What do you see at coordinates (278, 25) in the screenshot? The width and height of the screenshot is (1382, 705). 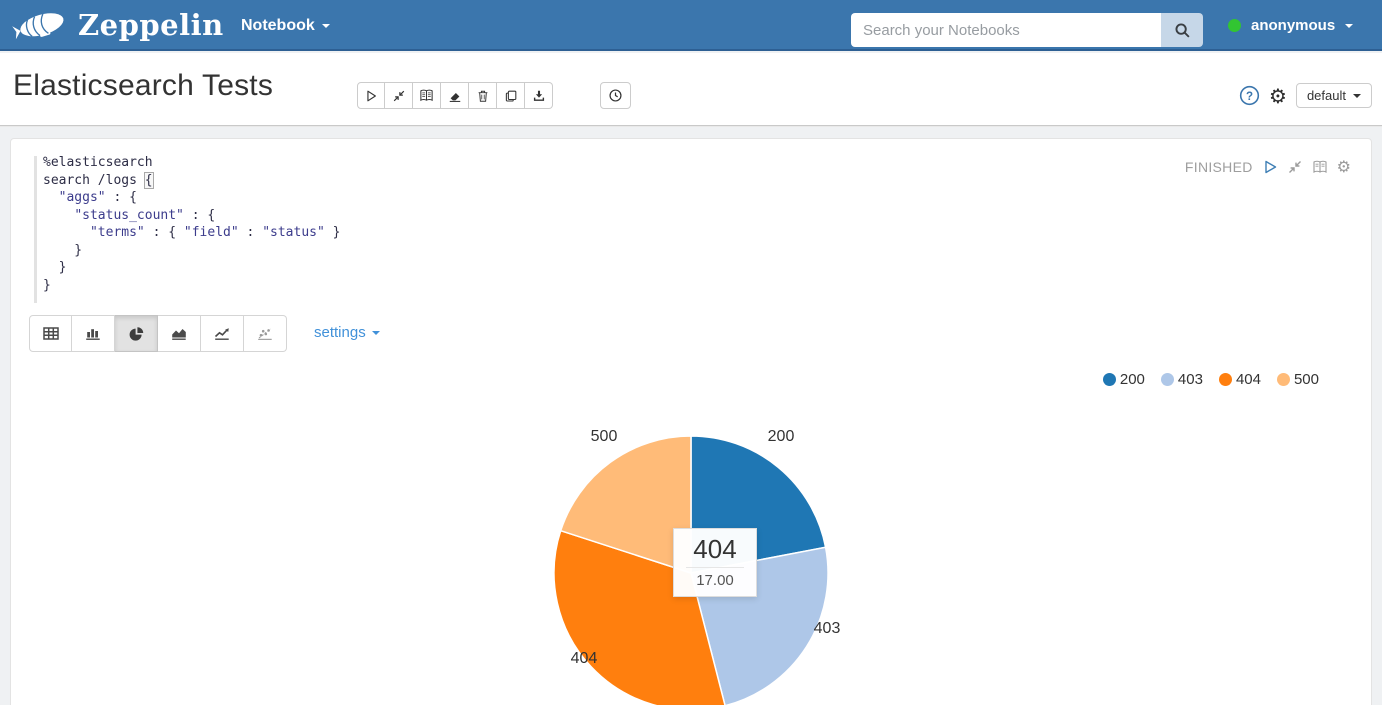 I see `notebook-menu-label: Notebook` at bounding box center [278, 25].